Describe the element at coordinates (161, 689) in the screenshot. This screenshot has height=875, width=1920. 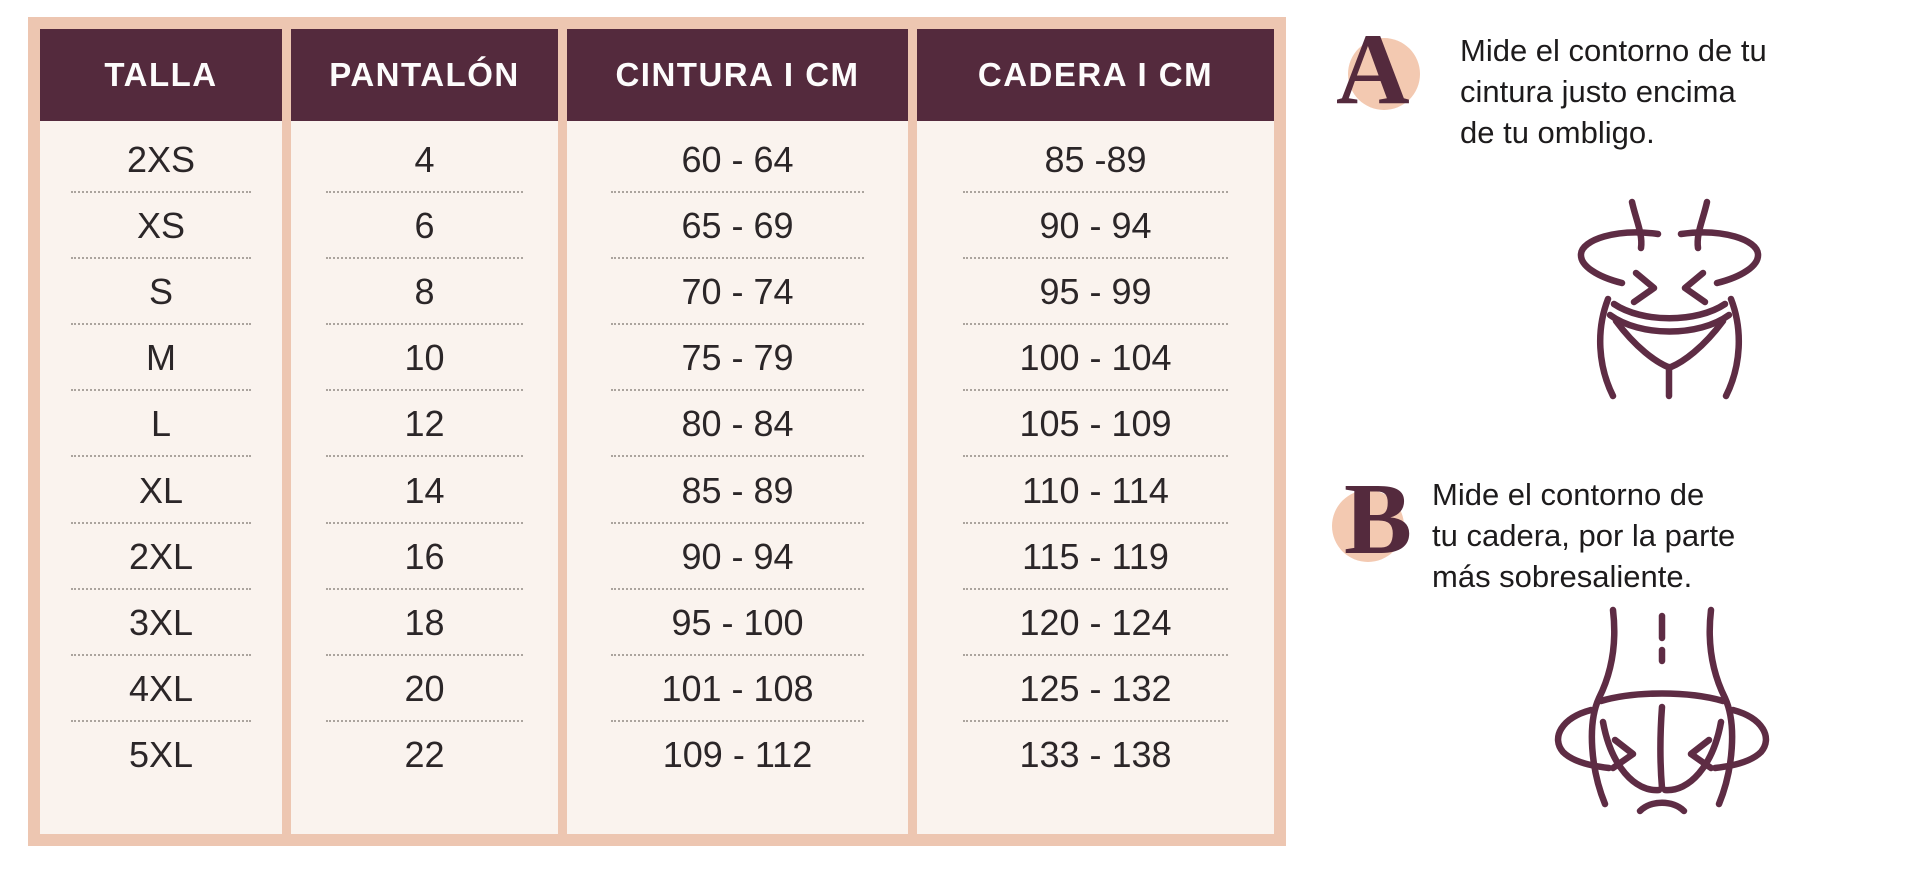
I see `table-cell: 4XL` at that location.